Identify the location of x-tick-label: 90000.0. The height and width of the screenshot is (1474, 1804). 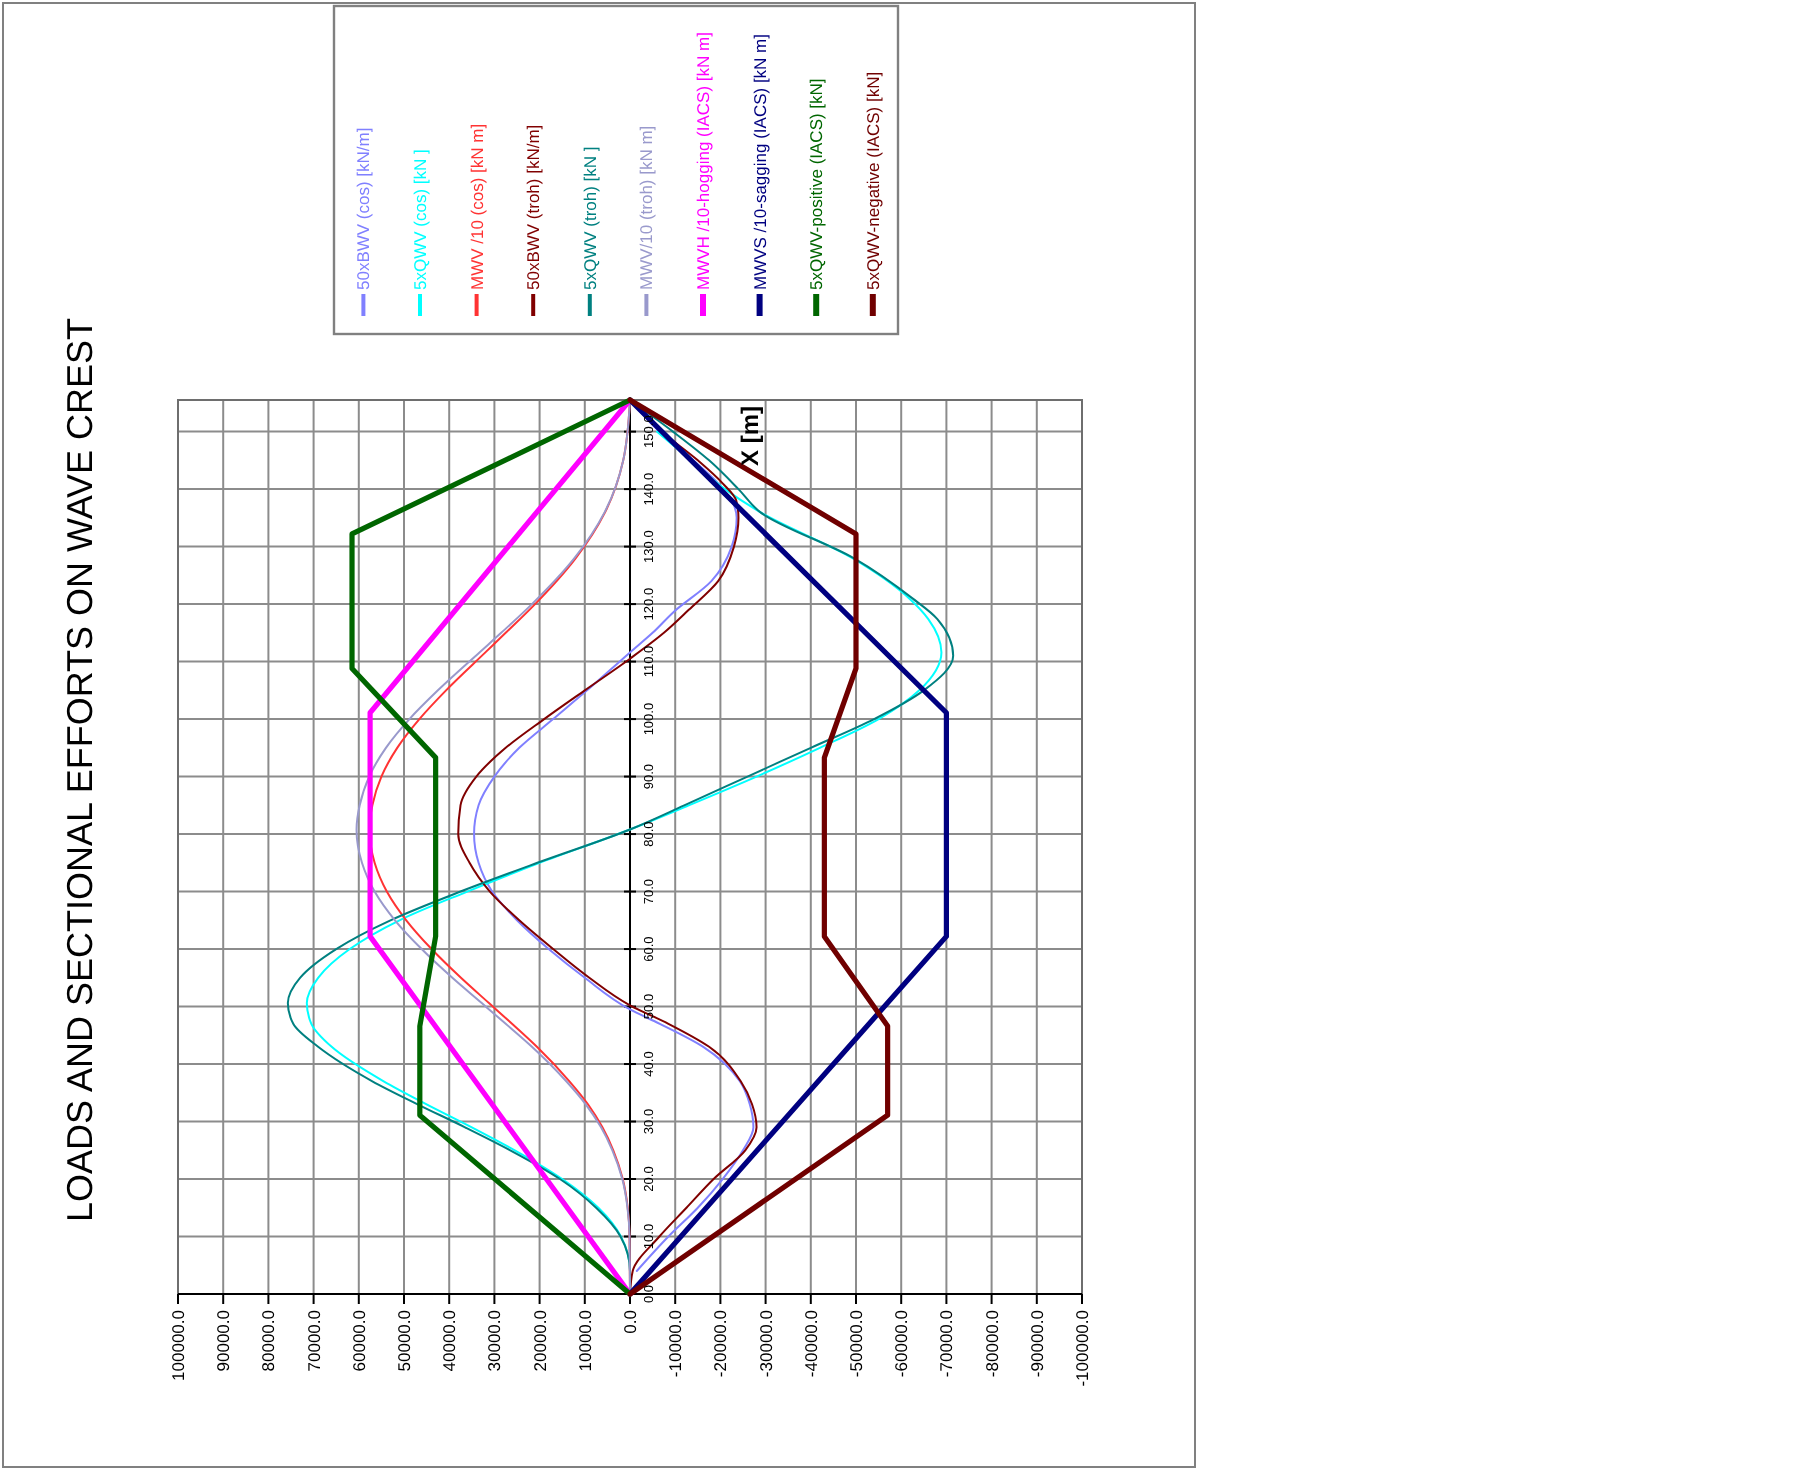
(223, 1340).